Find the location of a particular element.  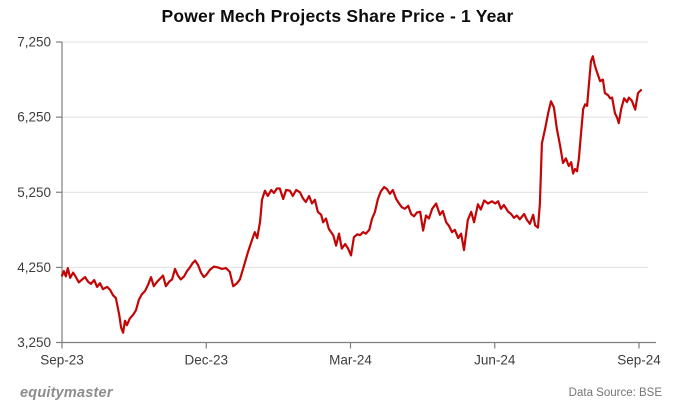

y-axis-label: 6,250 is located at coordinates (34, 117).